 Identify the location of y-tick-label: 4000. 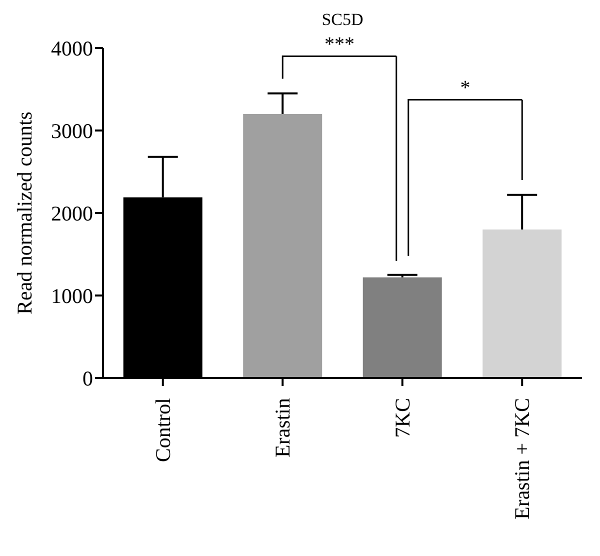
(72, 48).